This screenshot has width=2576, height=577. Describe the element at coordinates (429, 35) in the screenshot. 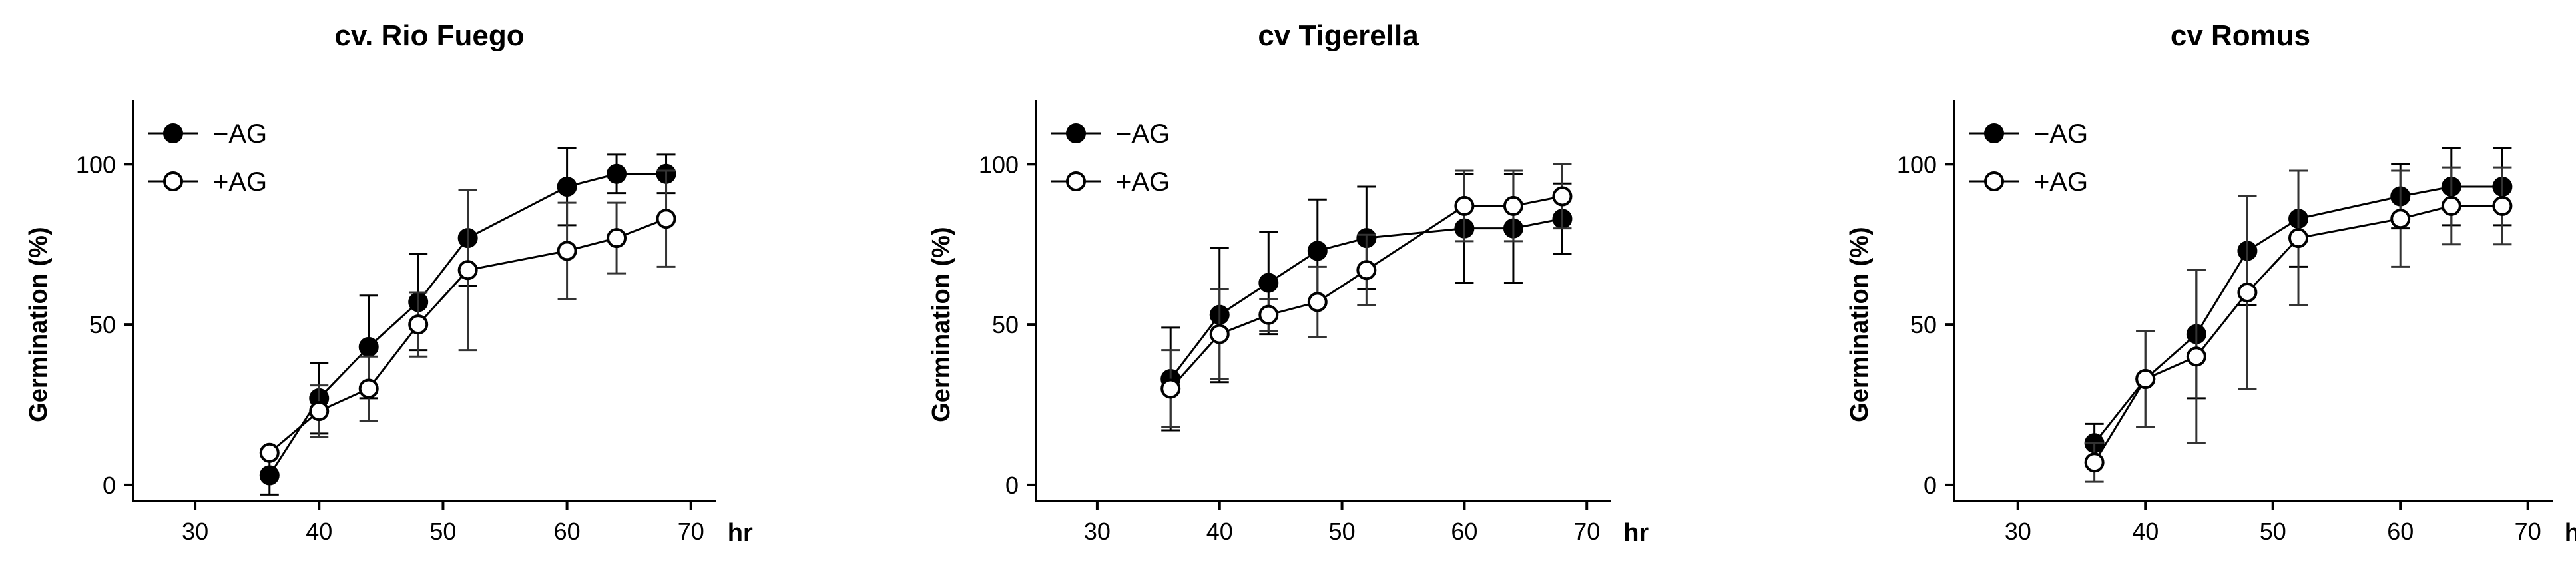

I see `chart-title: cv. Rio Fuego` at that location.